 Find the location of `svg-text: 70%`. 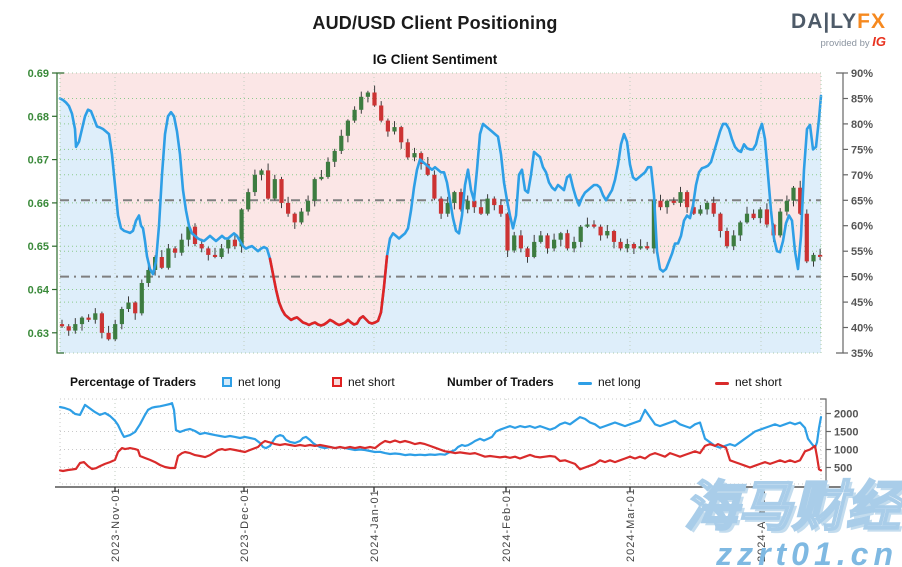

svg-text: 70% is located at coordinates (862, 176).